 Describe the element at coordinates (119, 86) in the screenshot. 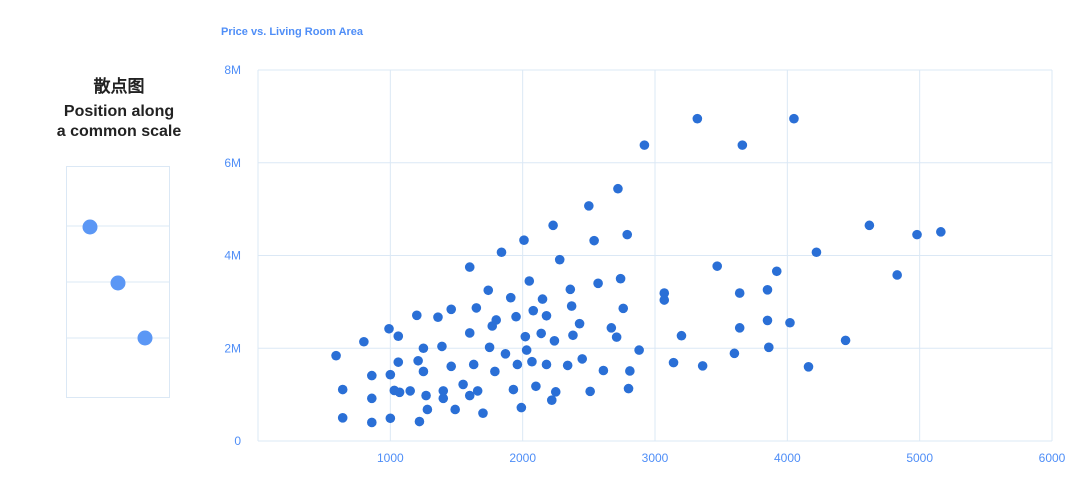

I see `chart-type-title: 散点图` at that location.